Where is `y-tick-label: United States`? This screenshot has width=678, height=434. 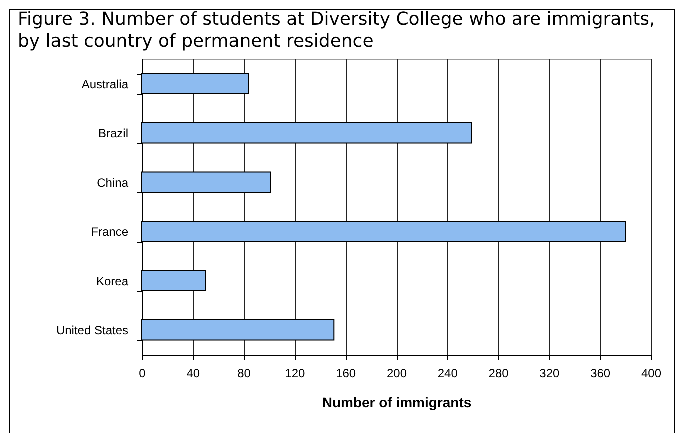 y-tick-label: United States is located at coordinates (92, 331).